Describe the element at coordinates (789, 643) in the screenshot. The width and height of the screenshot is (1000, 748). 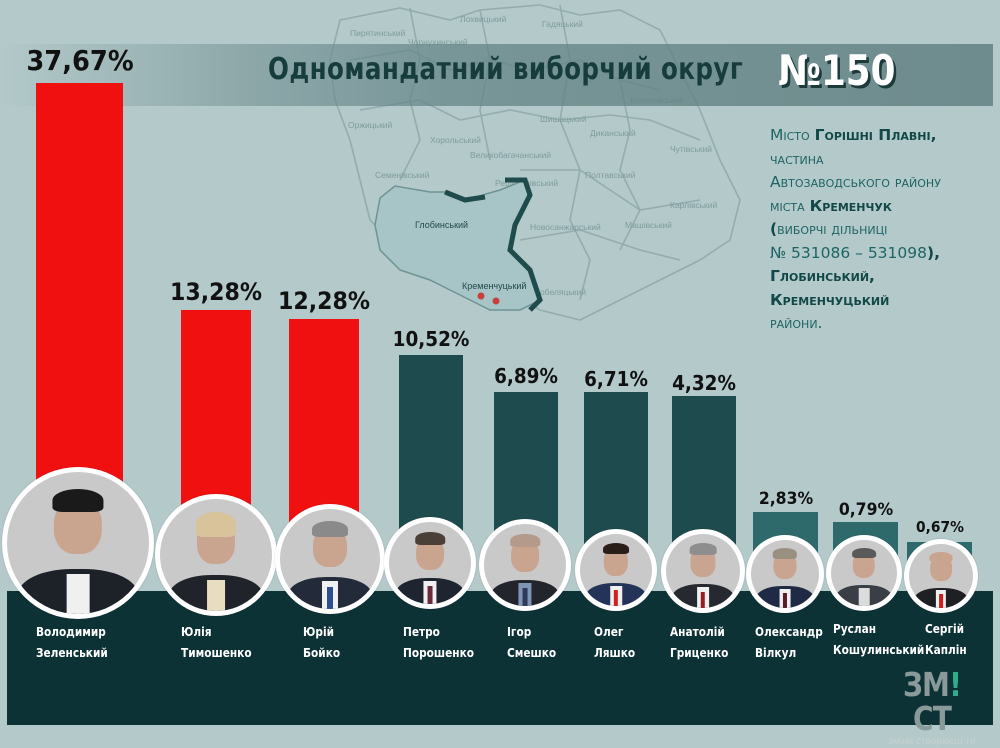
I see `candidate-name: Олександр Вілкул` at that location.